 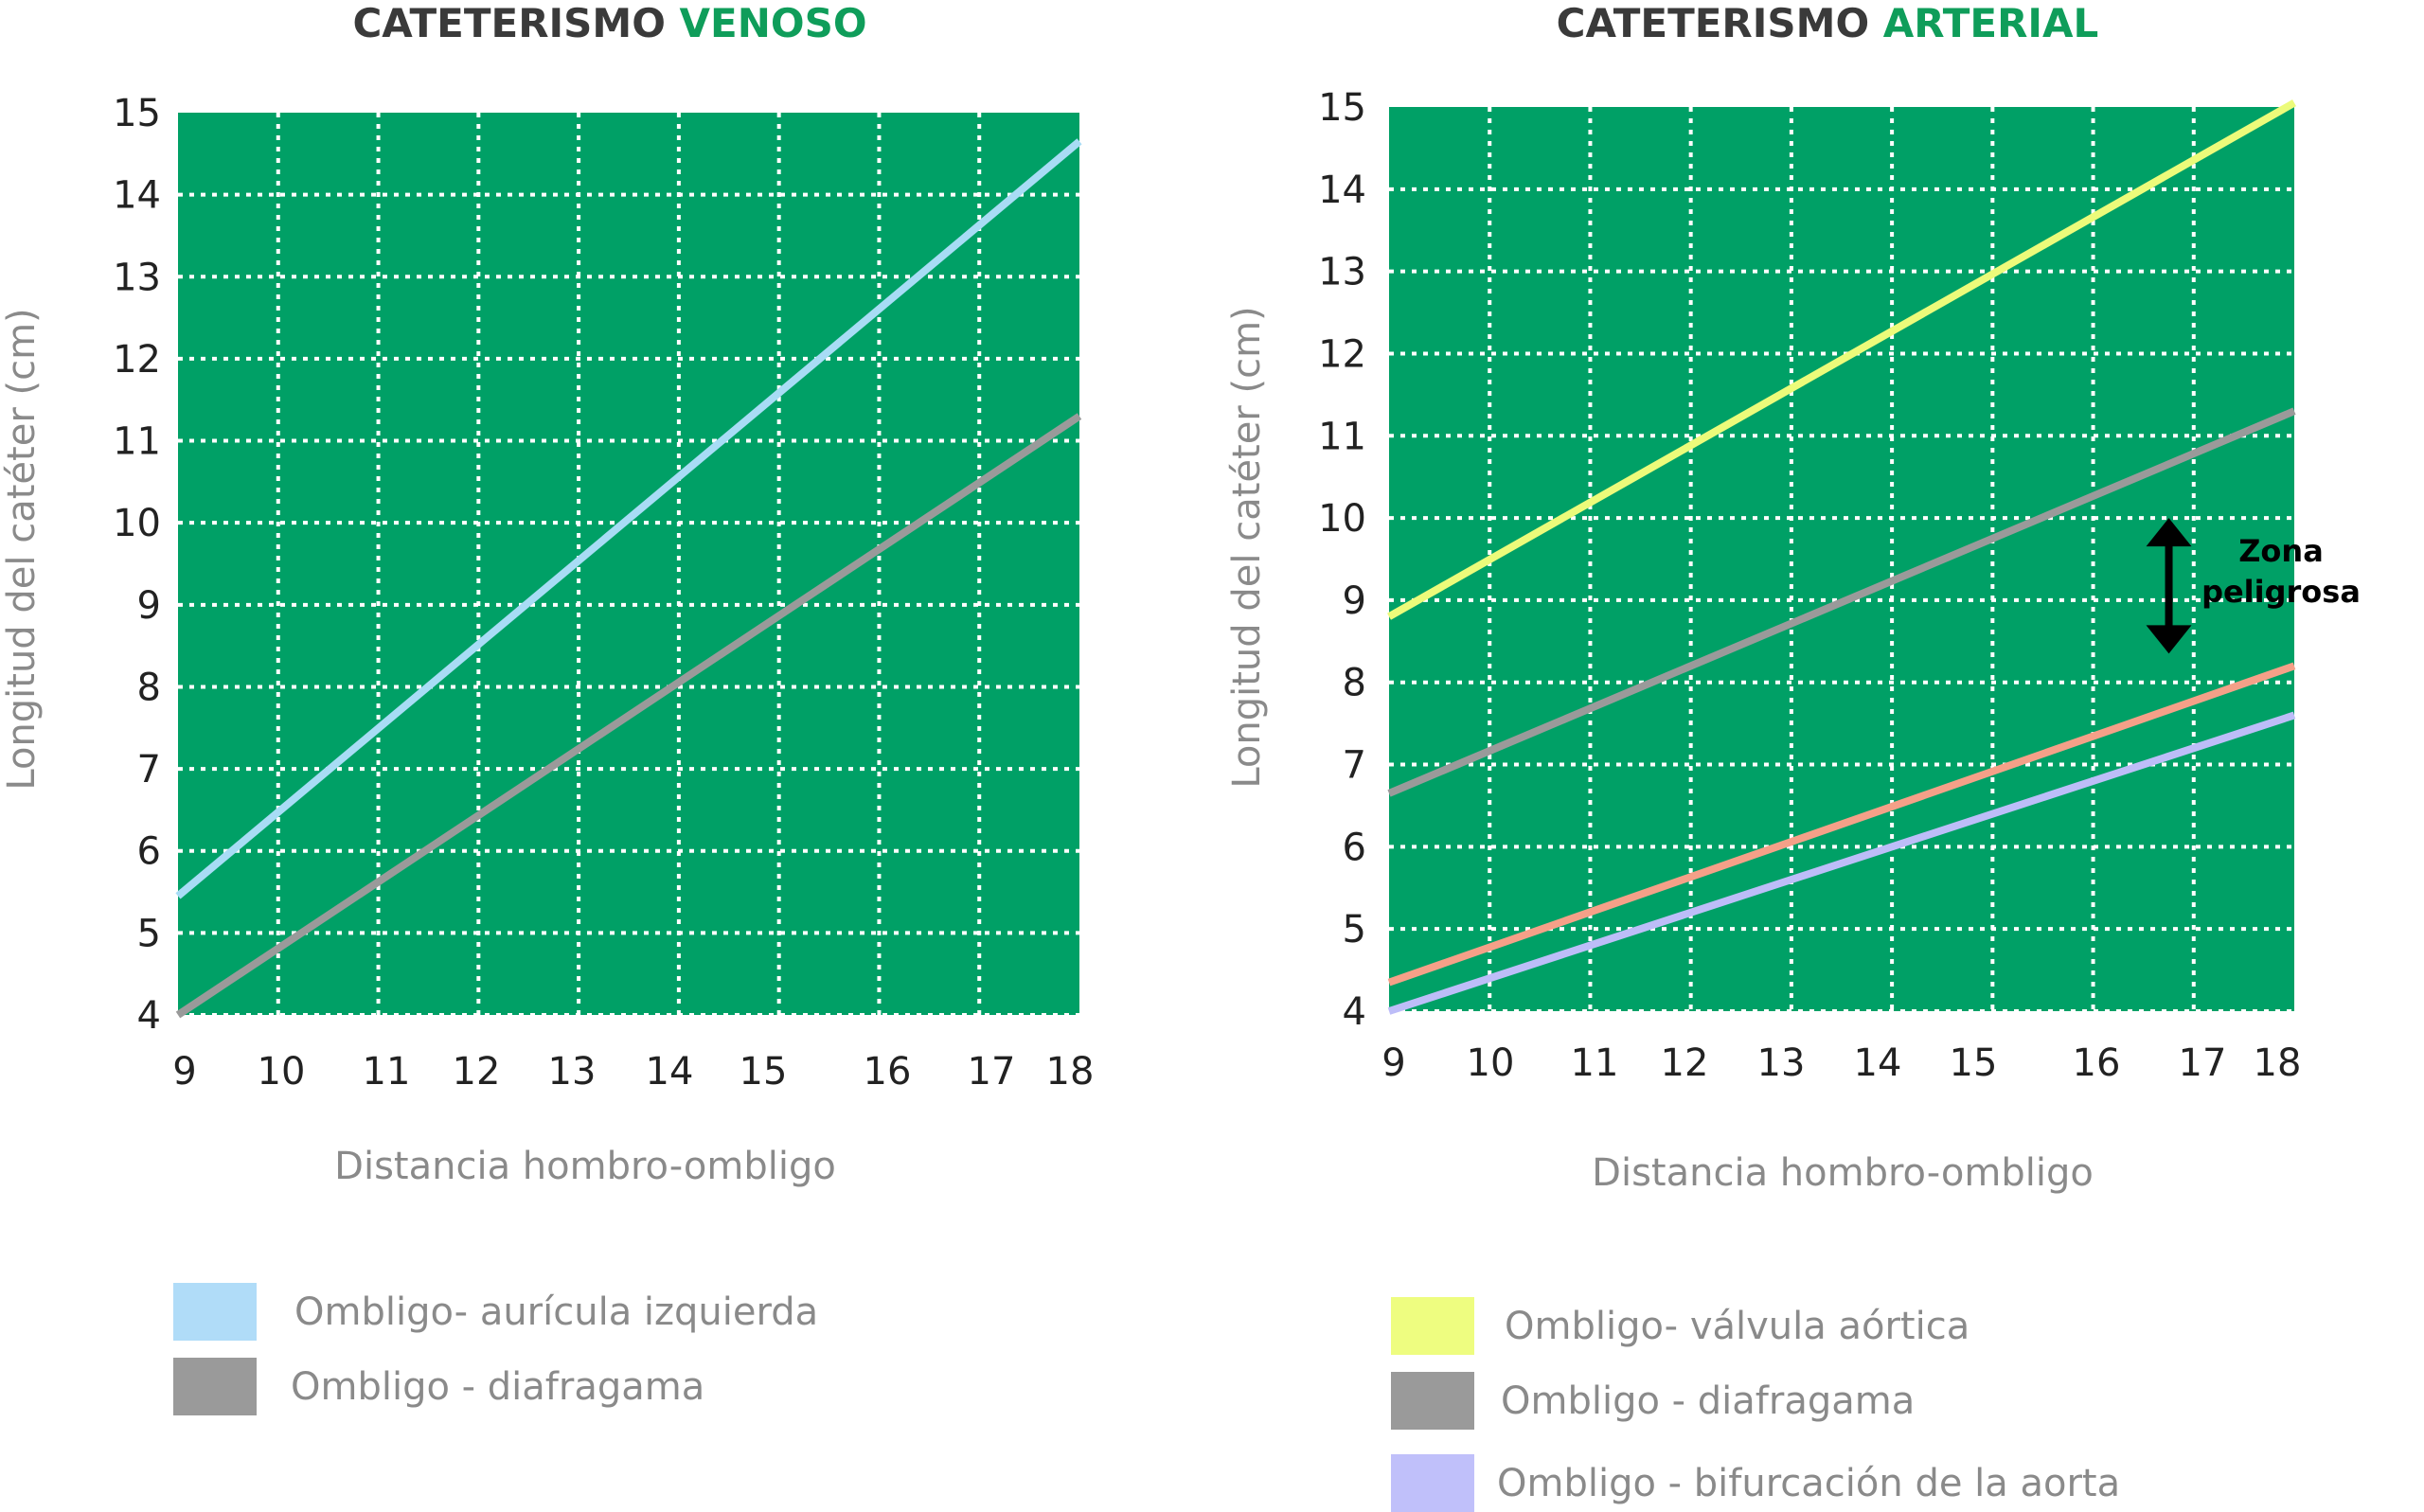 I want to click on legend-label: Ombligo - bifurcación de la aorta, so click(x=1809, y=1483).